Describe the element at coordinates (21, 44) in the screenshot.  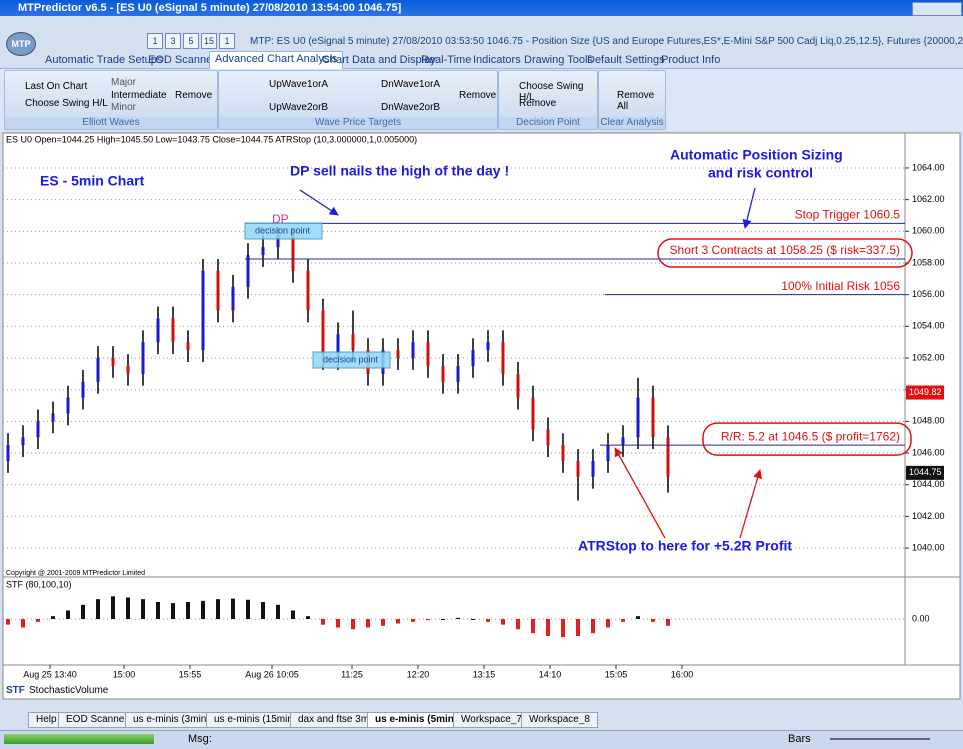
I see `logo: MTP` at that location.